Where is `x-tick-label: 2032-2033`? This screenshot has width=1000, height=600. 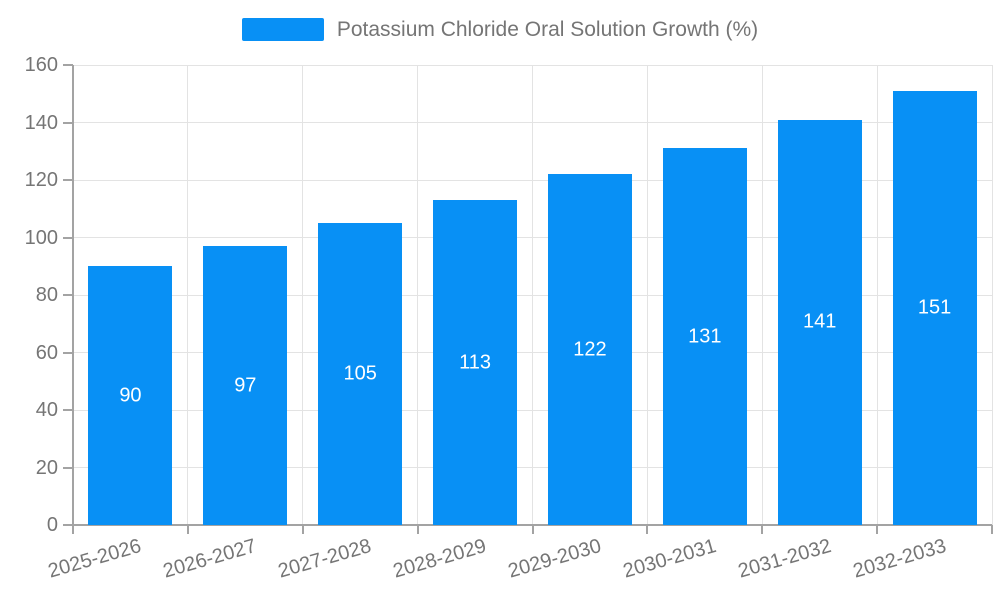 x-tick-label: 2032-2033 is located at coordinates (899, 559).